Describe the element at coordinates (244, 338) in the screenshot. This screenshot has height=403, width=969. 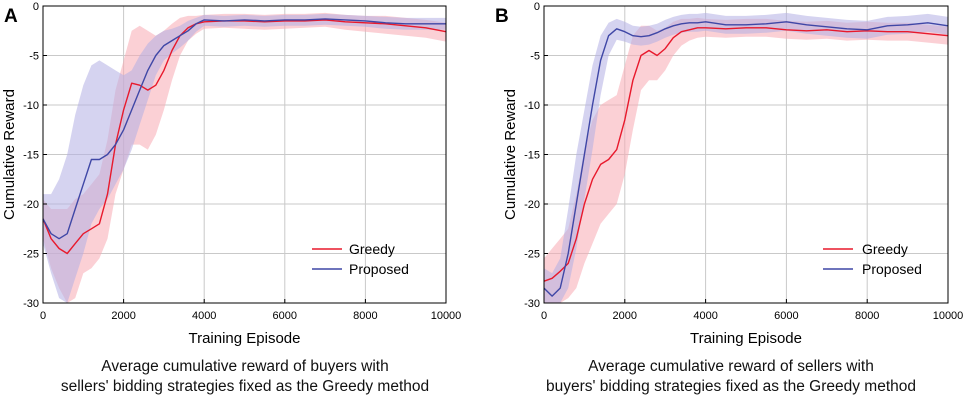
I see `panel-a-xlabel: Training Episode` at that location.